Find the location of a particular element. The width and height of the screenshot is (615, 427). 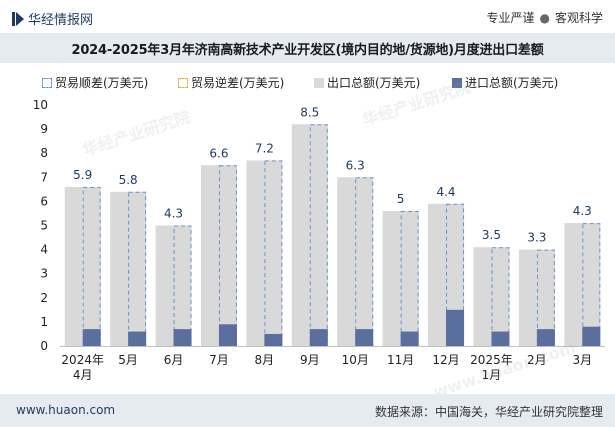

legend-swatch-surplus is located at coordinates (47, 83).